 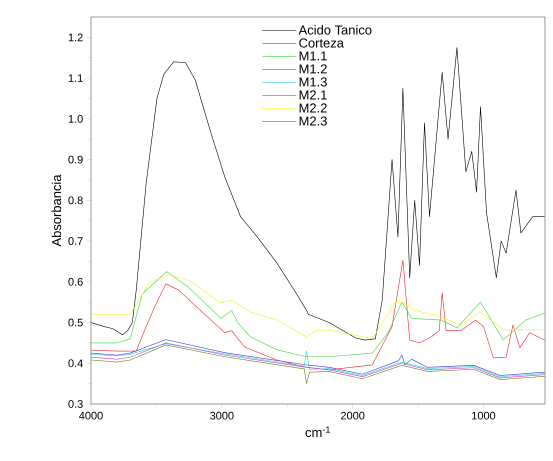 I want to click on legend-label: M1.3, so click(x=313, y=82).